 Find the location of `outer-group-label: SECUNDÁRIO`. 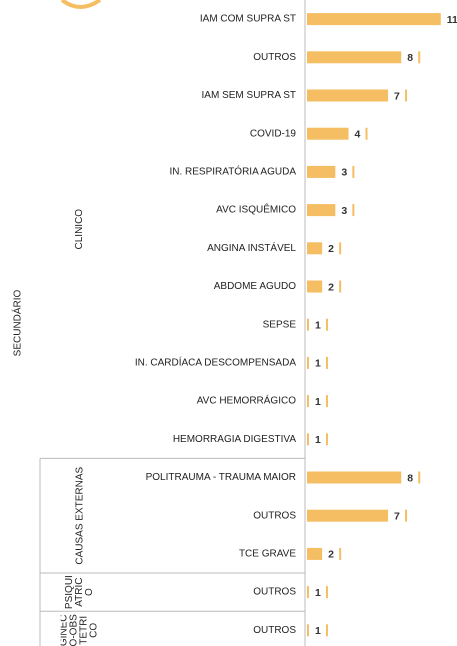

outer-group-label: SECUNDÁRIO is located at coordinates (17, 322).